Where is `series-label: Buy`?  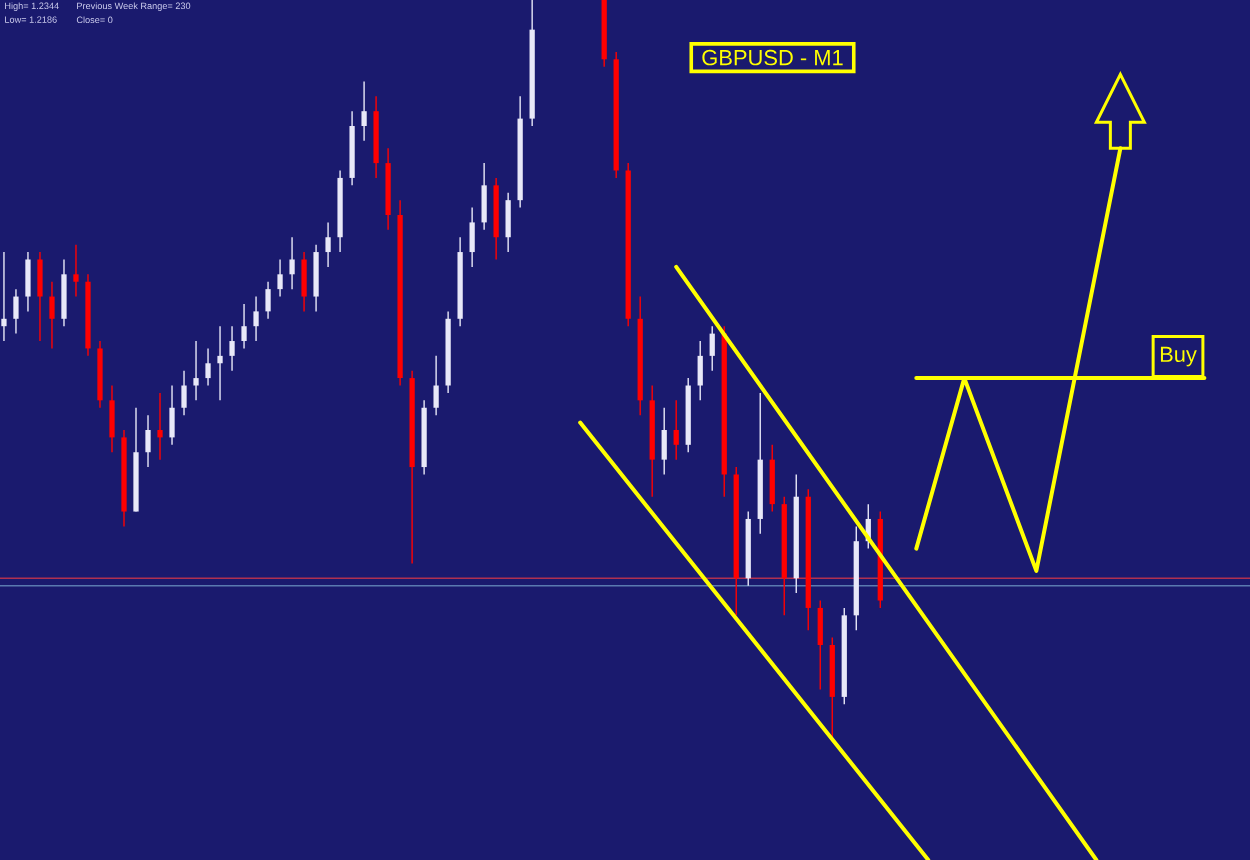 series-label: Buy is located at coordinates (1178, 356).